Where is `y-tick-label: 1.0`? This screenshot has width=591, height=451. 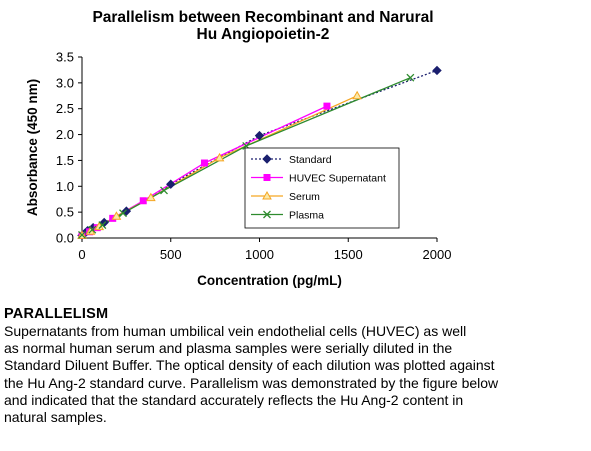 y-tick-label: 1.0 is located at coordinates (65, 186).